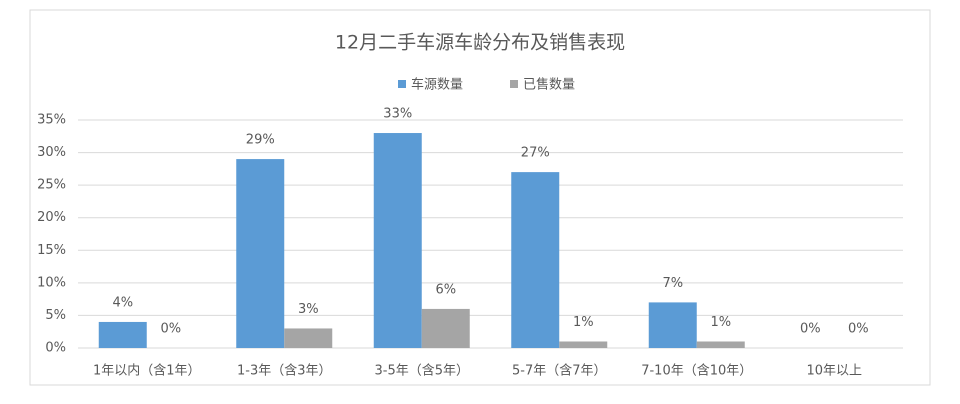  What do you see at coordinates (260, 140) in the screenshot?
I see `value-label: 29%` at bounding box center [260, 140].